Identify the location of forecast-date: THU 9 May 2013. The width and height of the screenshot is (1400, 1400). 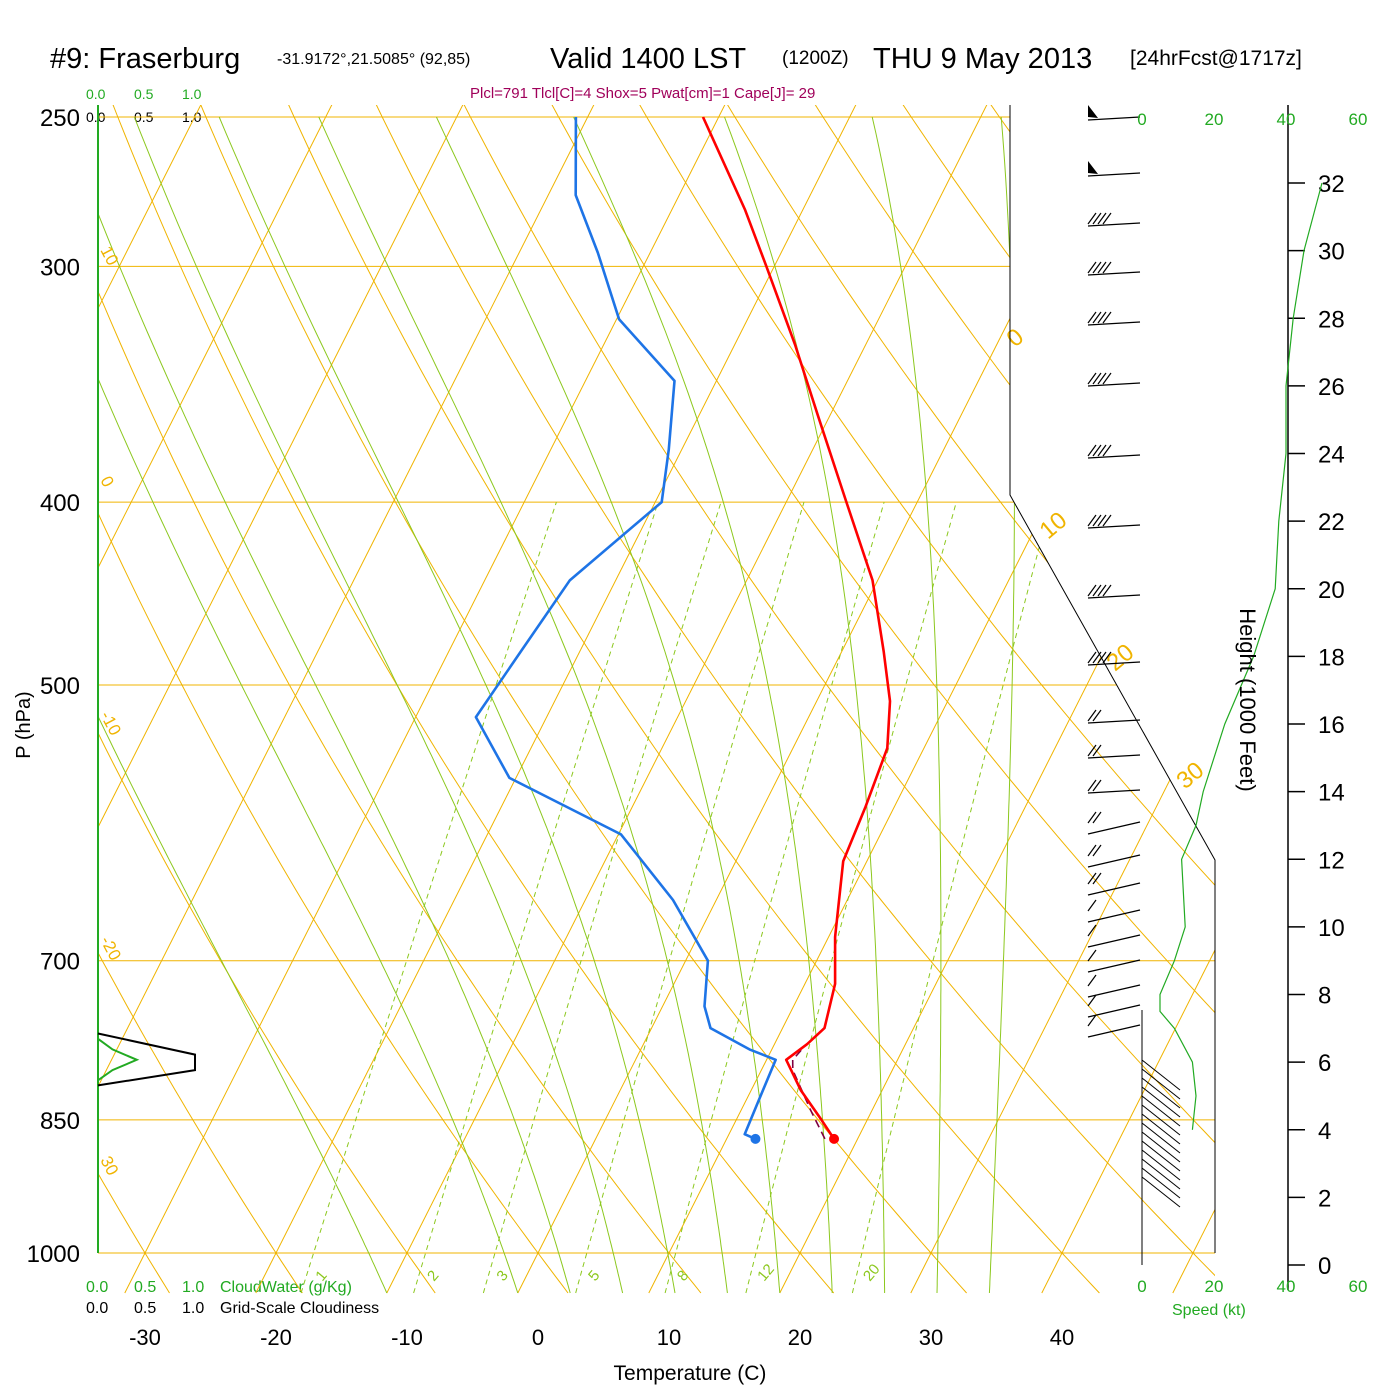
(982, 59).